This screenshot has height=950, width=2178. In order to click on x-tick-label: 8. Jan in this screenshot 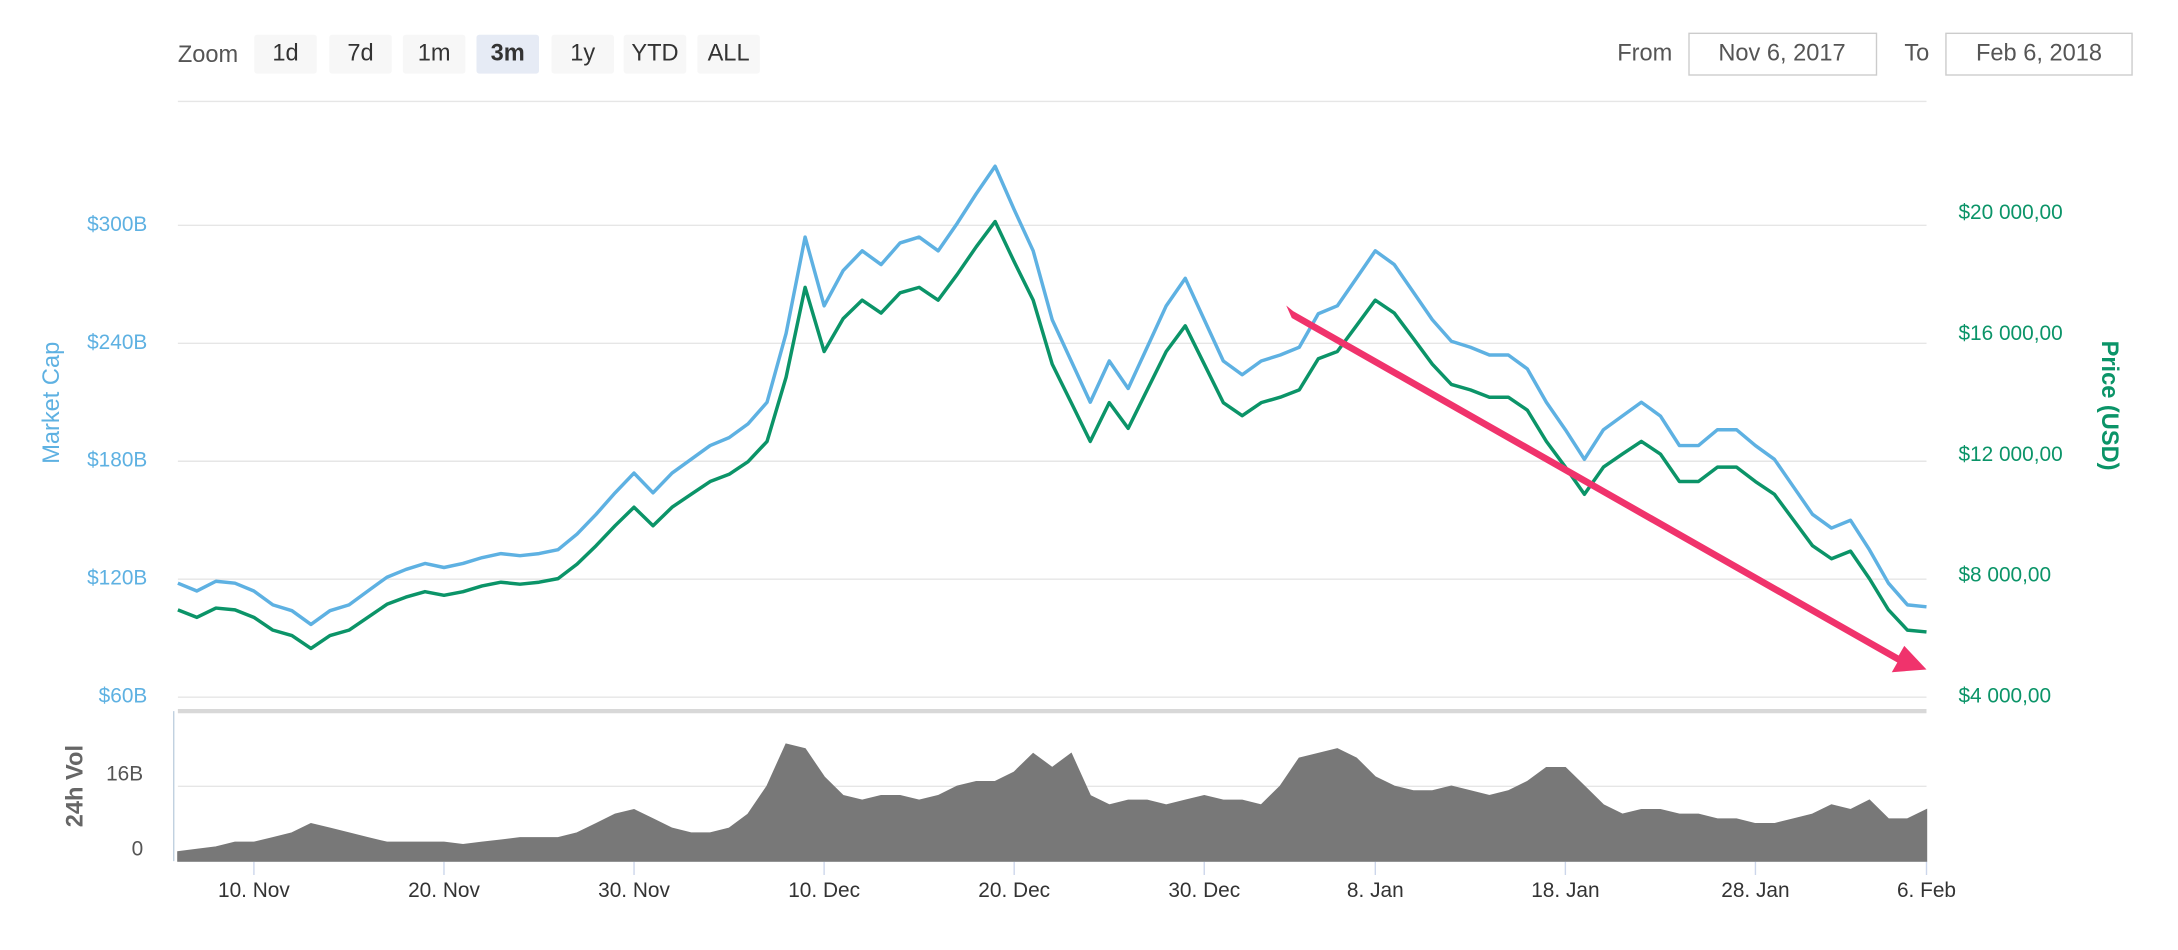, I will do `click(1375, 890)`.